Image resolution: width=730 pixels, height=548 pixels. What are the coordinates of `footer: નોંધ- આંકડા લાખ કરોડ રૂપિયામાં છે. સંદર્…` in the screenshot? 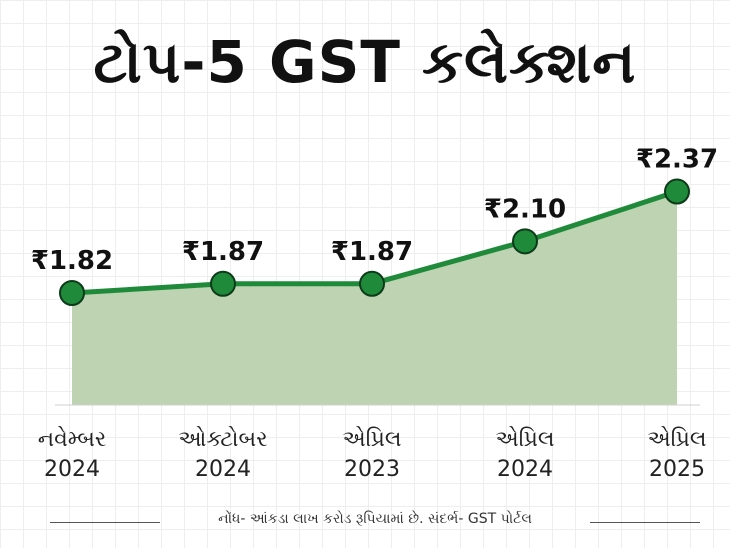 It's located at (365, 522).